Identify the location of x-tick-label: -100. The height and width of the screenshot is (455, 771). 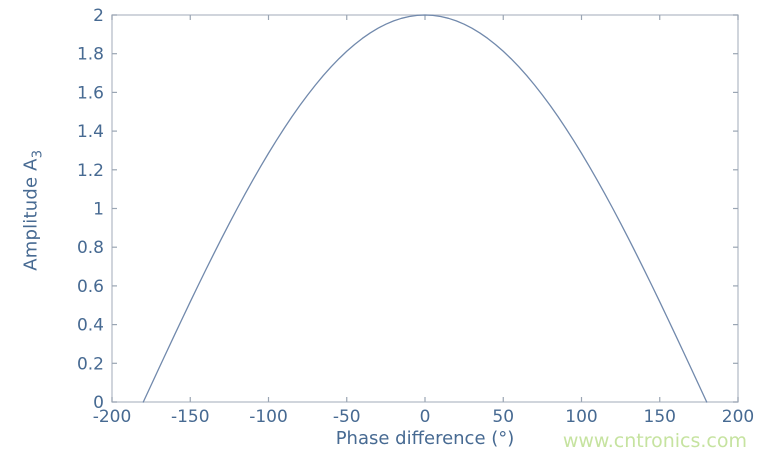
(268, 417).